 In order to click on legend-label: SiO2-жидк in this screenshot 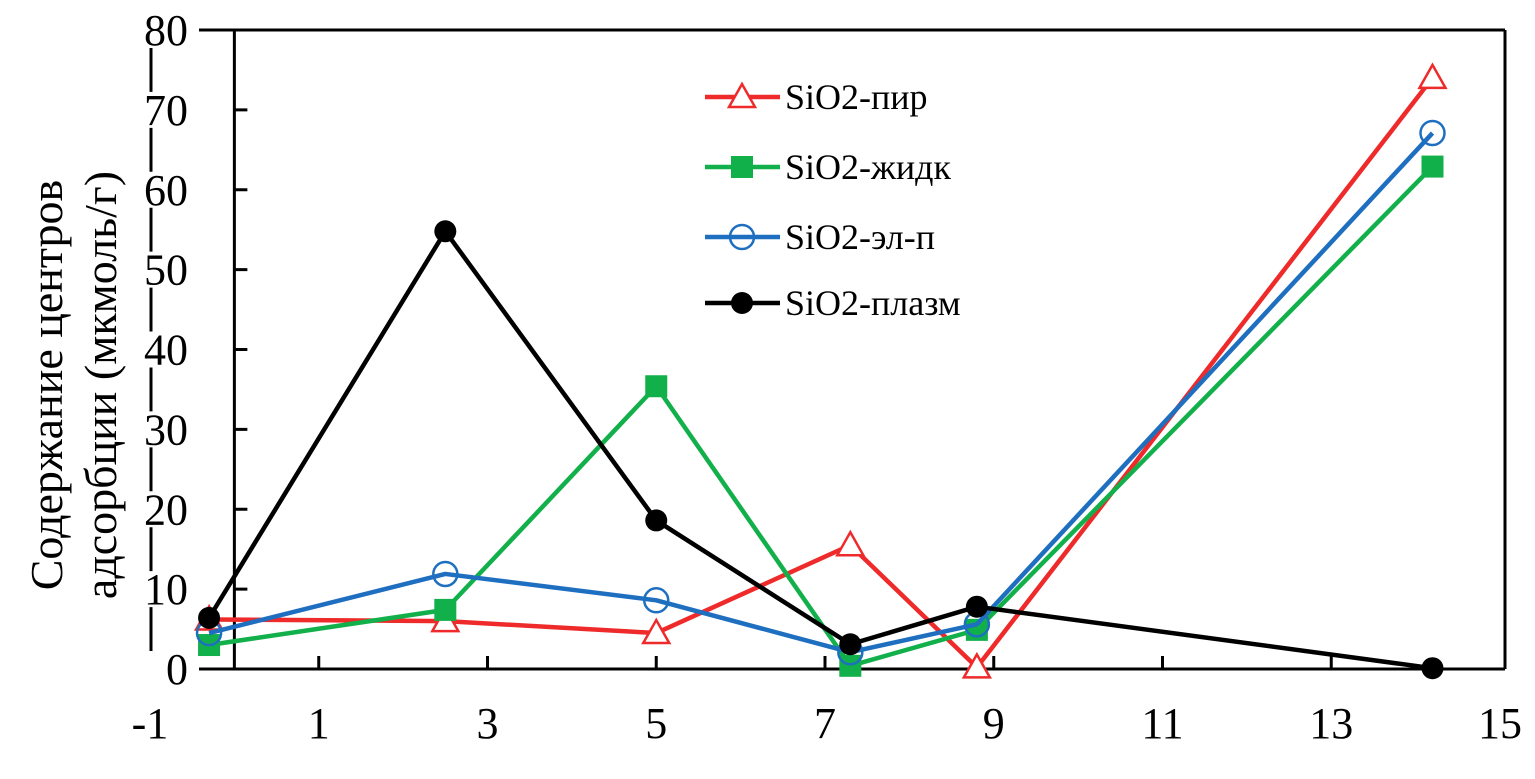, I will do `click(868, 167)`.